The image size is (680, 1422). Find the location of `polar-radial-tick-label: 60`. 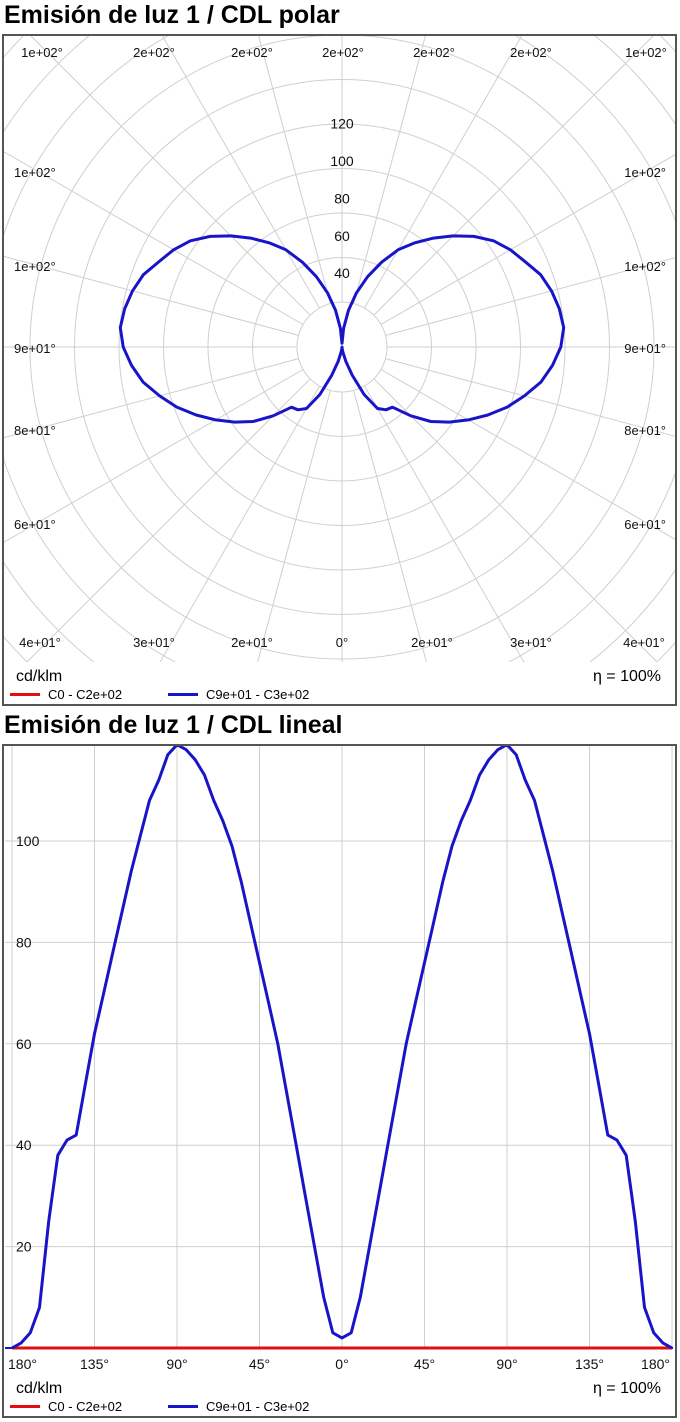

polar-radial-tick-label: 60 is located at coordinates (342, 236).